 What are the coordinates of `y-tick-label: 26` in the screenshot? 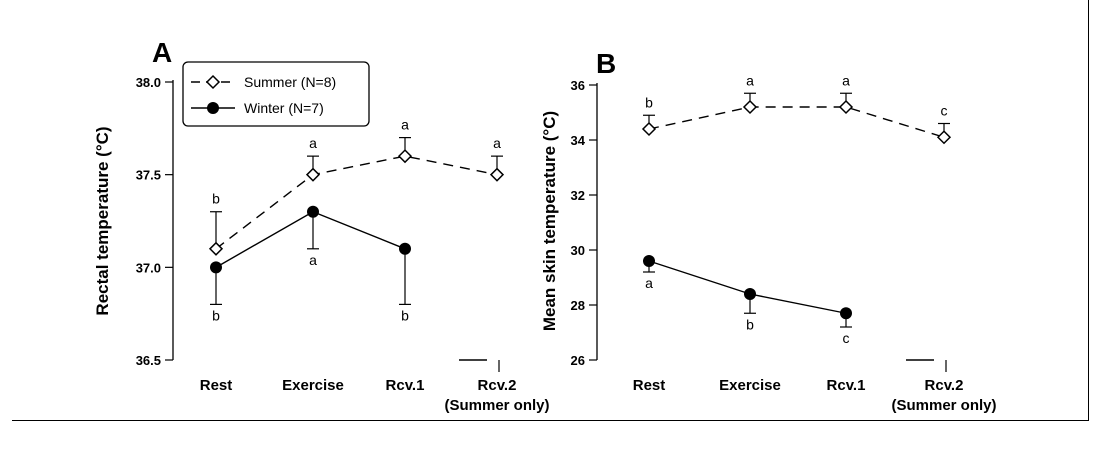 It's located at (578, 360).